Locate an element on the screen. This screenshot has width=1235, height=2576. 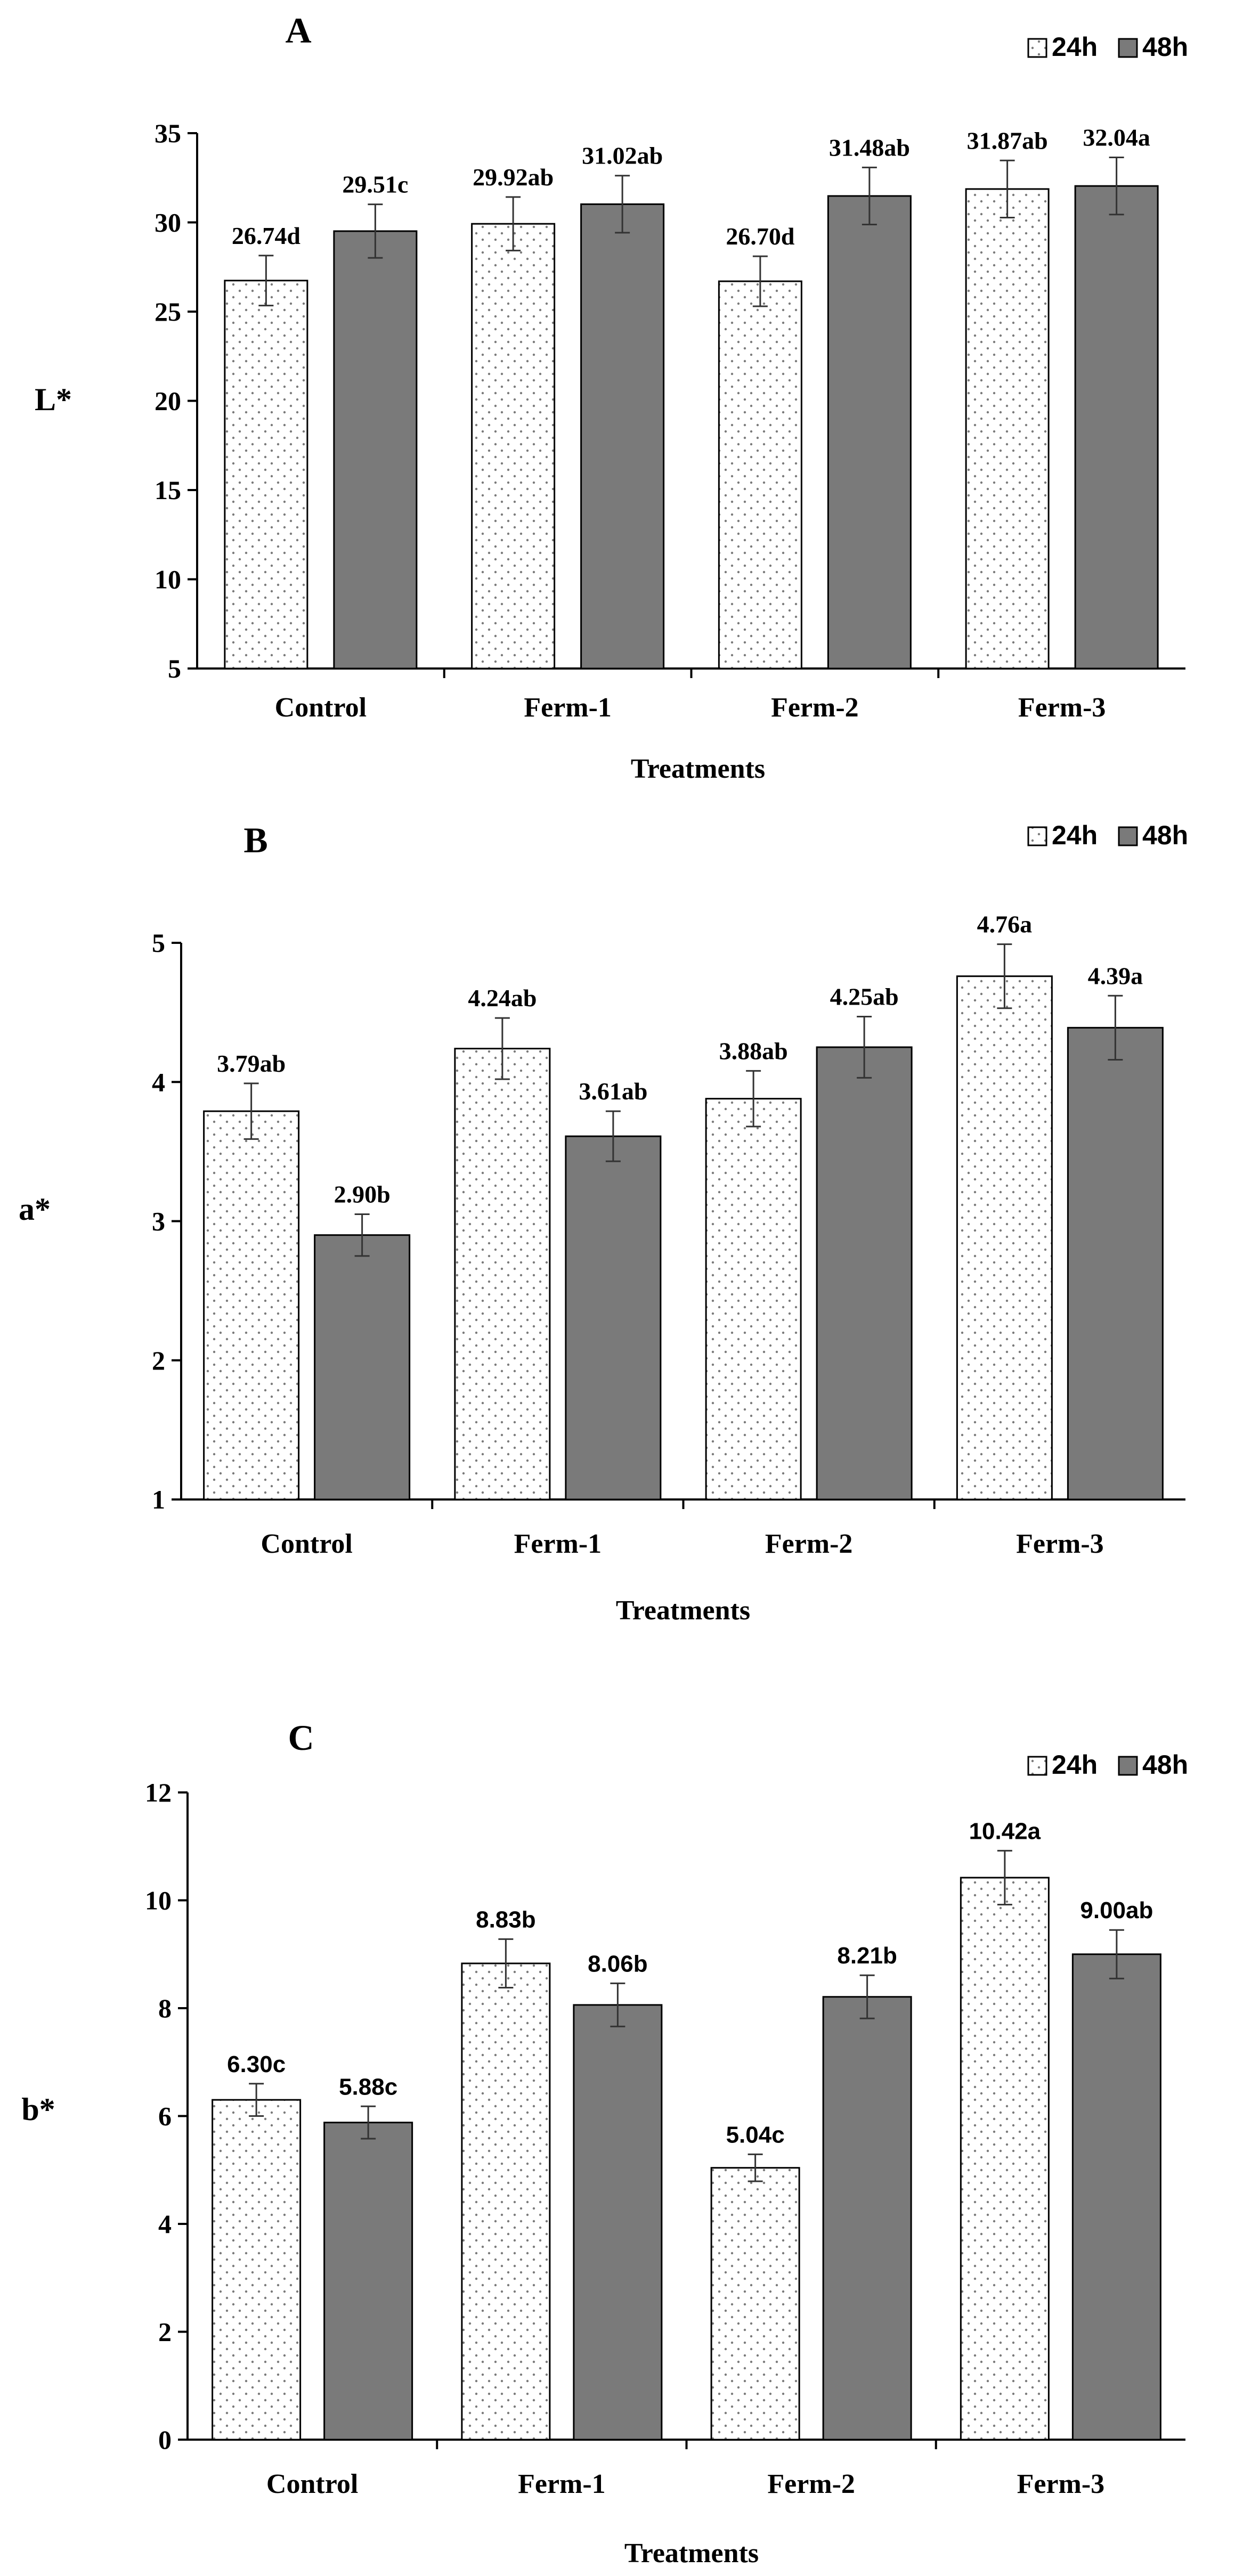
data-label: 4.24ab is located at coordinates (503, 998).